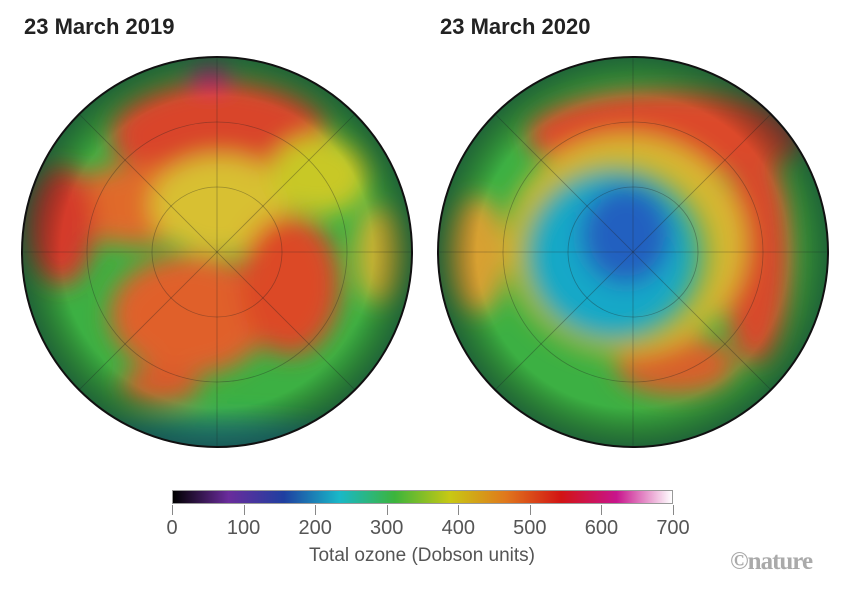 This screenshot has width=853, height=598. Describe the element at coordinates (243, 528) in the screenshot. I see `colorbar-tick-label: 100` at that location.